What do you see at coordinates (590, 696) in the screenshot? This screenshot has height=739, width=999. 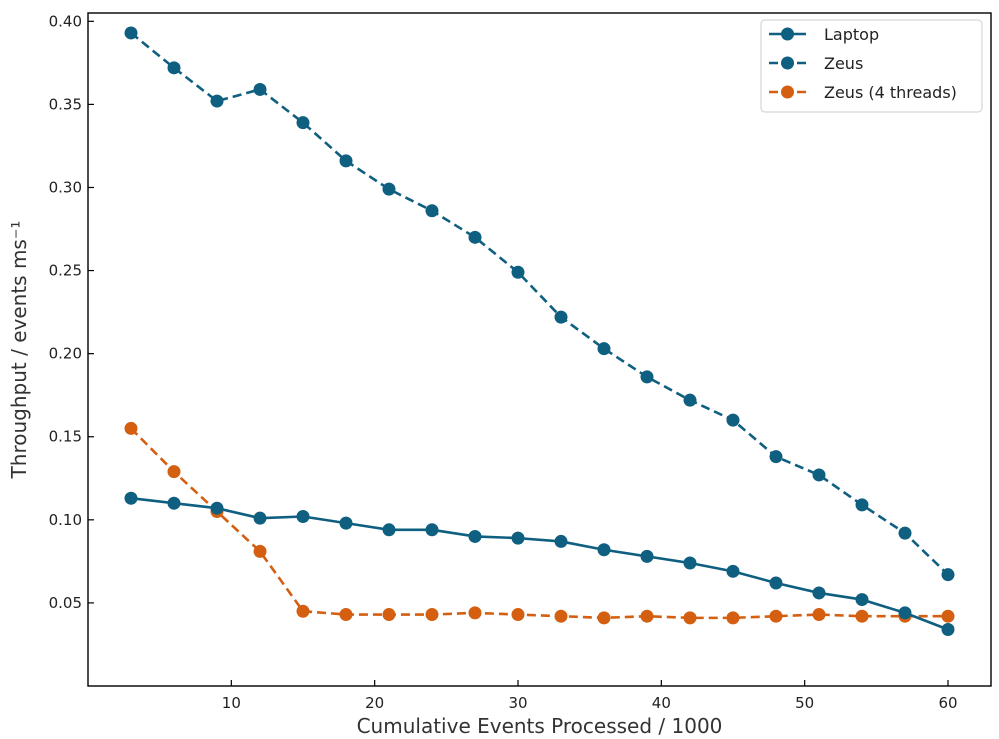 I see `x-axis-ticks: 10 20 30 40 50 60` at bounding box center [590, 696].